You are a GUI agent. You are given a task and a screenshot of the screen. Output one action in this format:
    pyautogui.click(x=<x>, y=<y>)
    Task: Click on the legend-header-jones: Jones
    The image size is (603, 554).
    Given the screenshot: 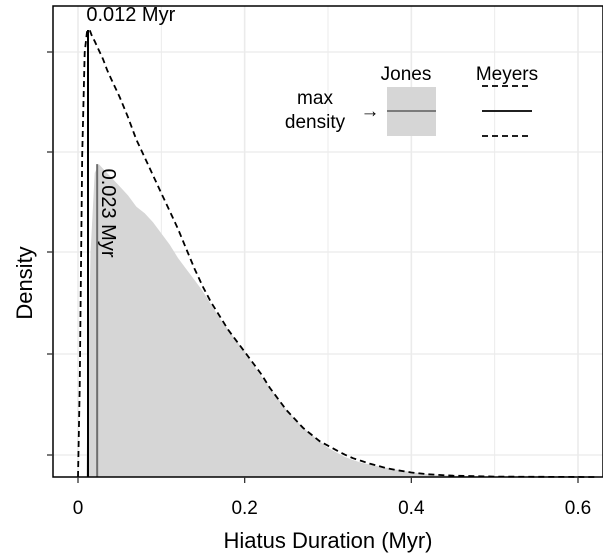 What is the action you would take?
    pyautogui.click(x=406, y=74)
    